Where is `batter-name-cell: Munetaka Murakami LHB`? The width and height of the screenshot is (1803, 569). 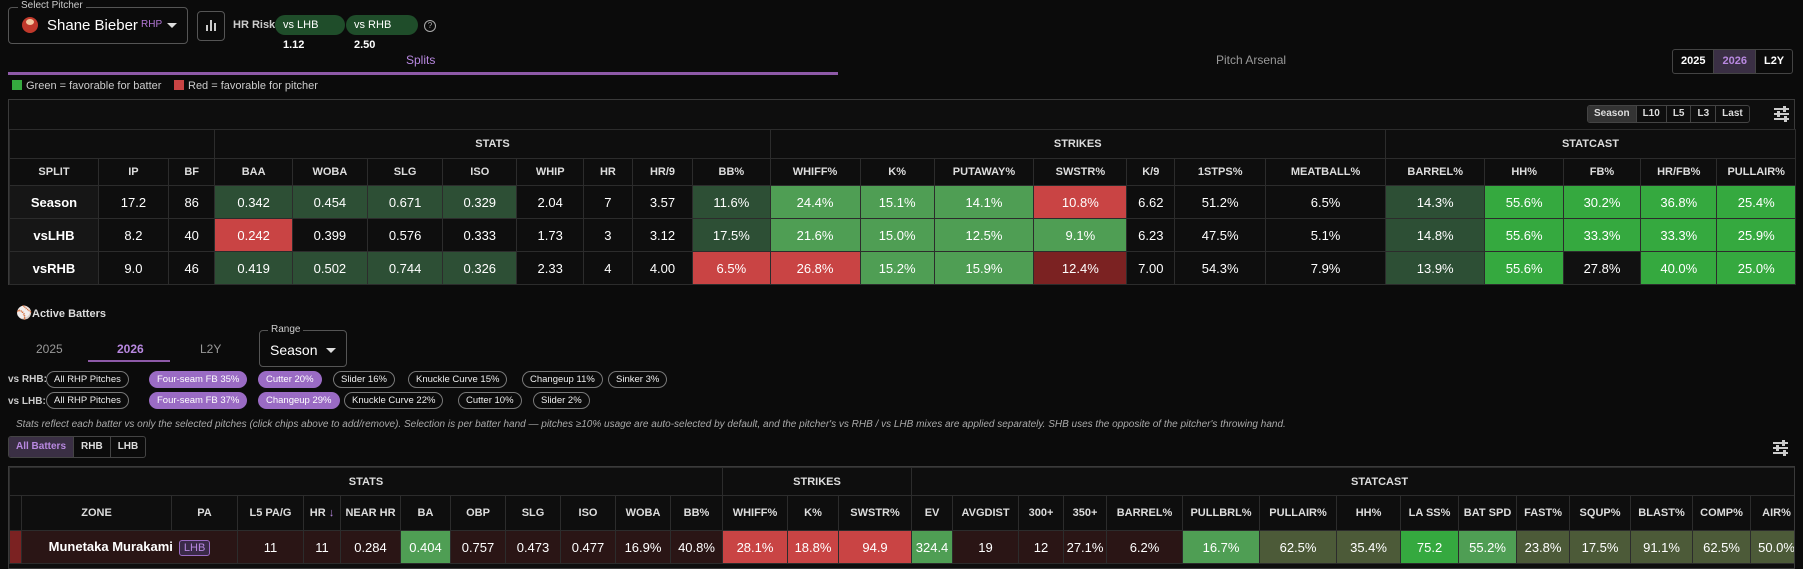 batter-name-cell: Munetaka Murakami LHB is located at coordinates (129, 547).